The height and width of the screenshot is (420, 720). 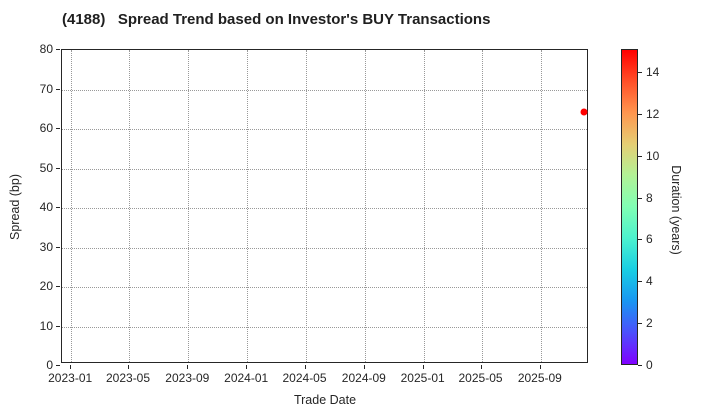 I want to click on x-tick-label: 2025-05, so click(x=480, y=378).